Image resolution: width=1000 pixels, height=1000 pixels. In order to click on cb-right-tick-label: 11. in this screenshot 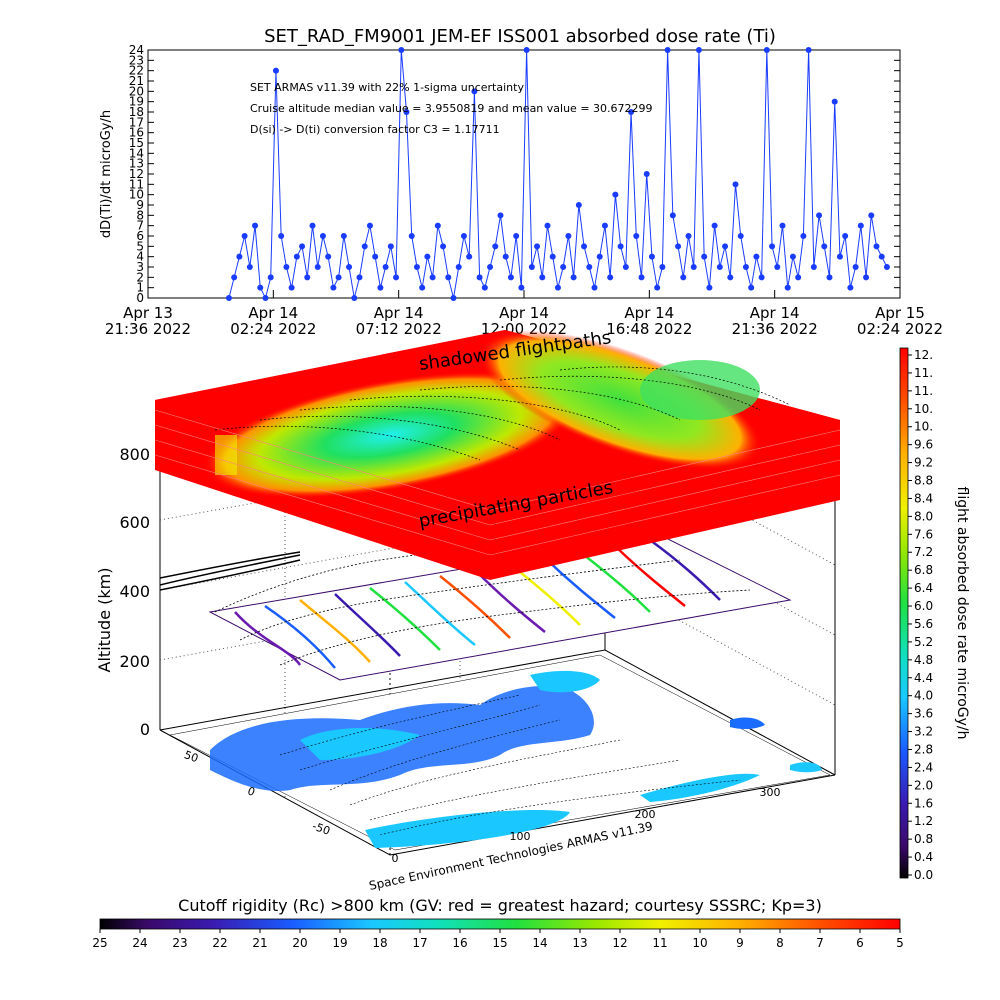, I will do `click(923, 391)`.